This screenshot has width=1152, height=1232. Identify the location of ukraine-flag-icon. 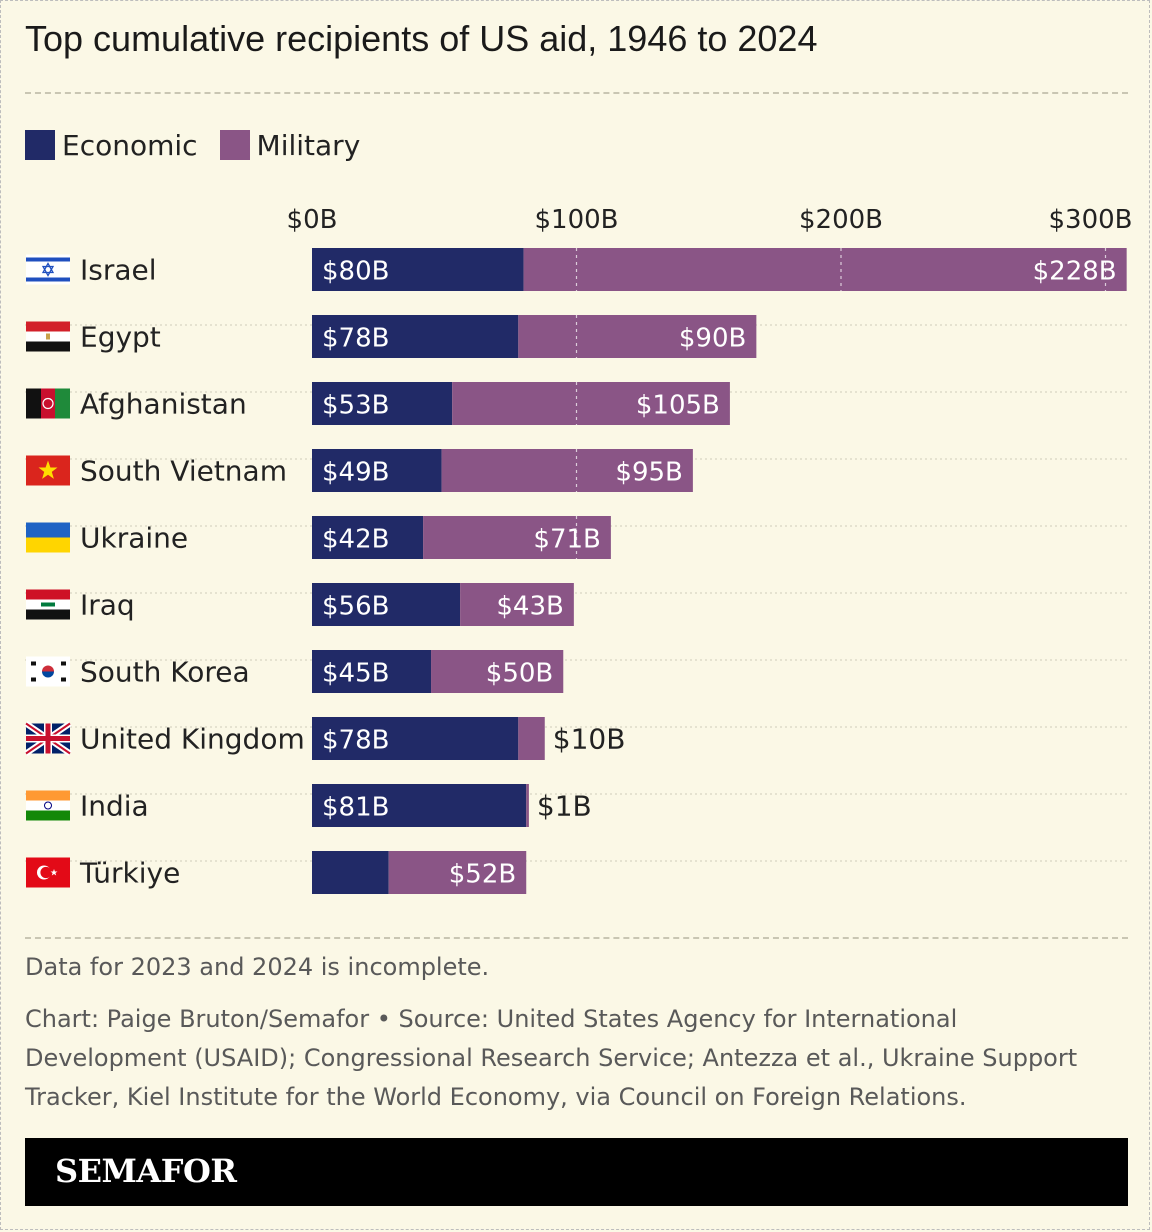
(48, 537).